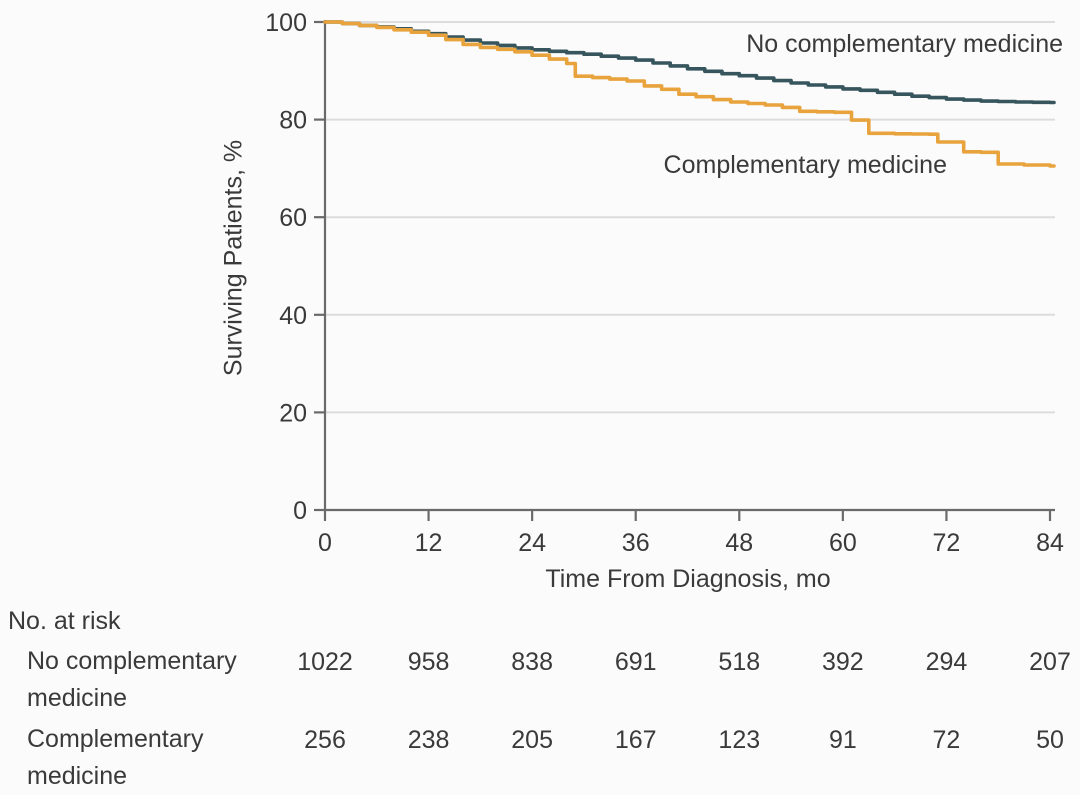 Image resolution: width=1080 pixels, height=795 pixels. I want to click on risk-value: 1022, so click(325, 662).